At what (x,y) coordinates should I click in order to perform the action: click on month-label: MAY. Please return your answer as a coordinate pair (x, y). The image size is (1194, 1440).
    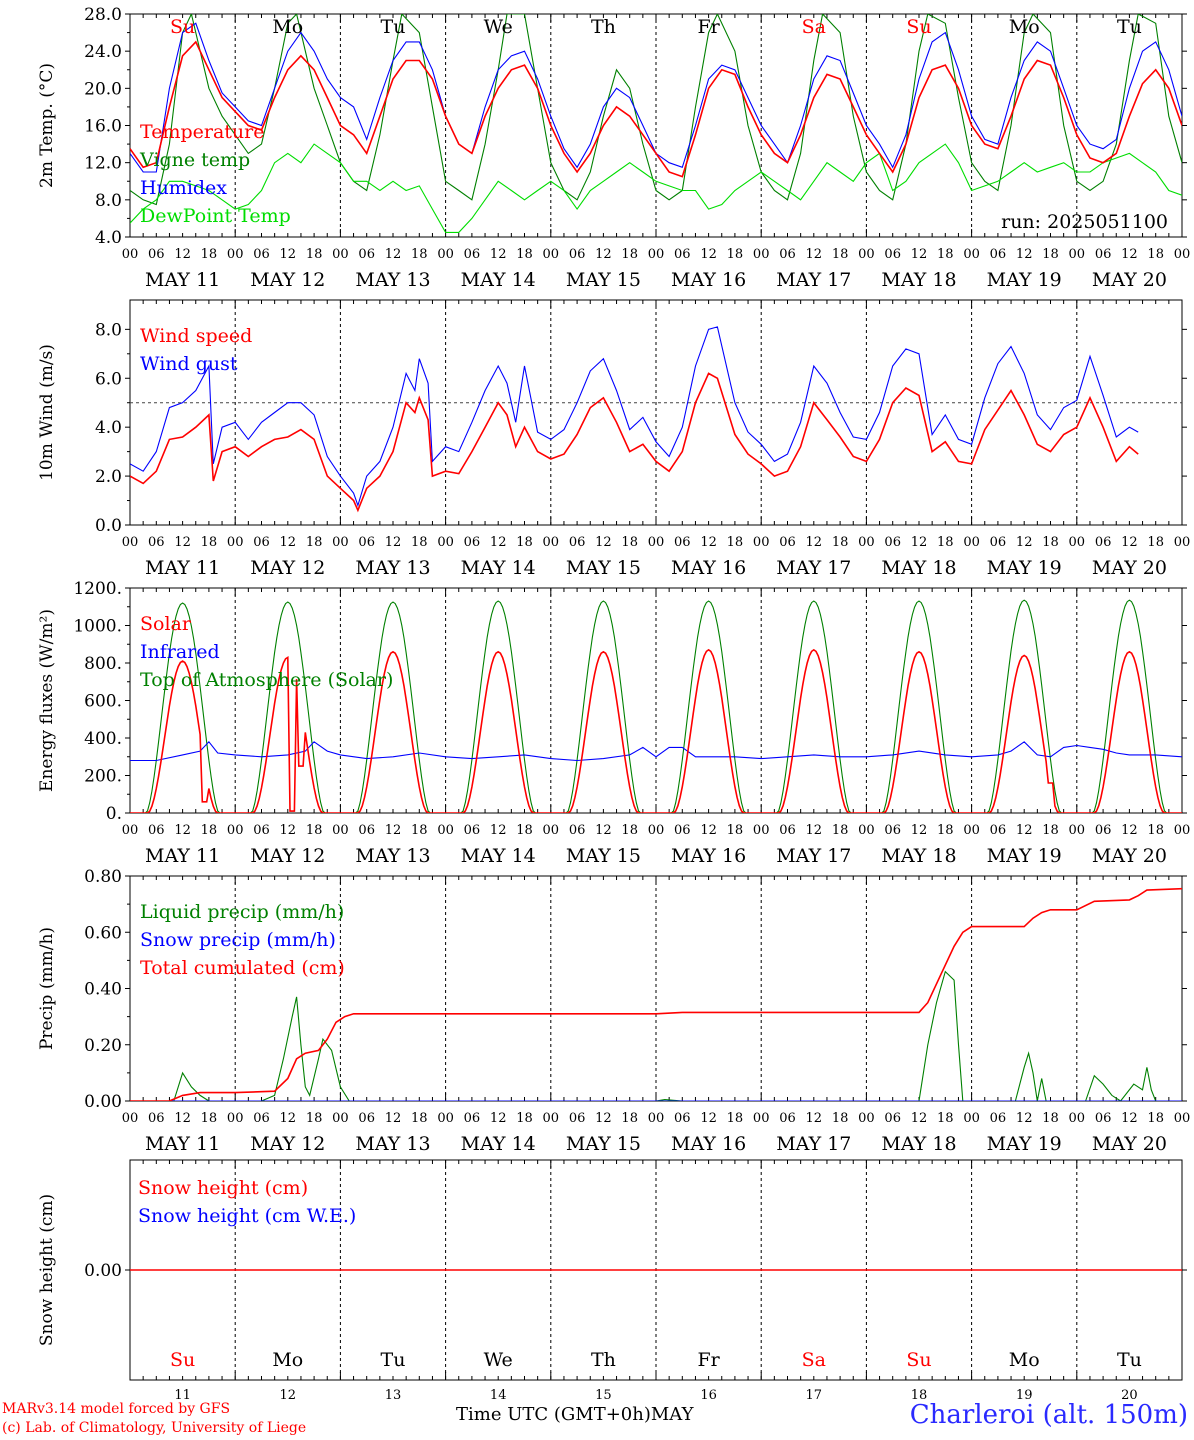
    Looking at the image, I should click on (672, 1414).